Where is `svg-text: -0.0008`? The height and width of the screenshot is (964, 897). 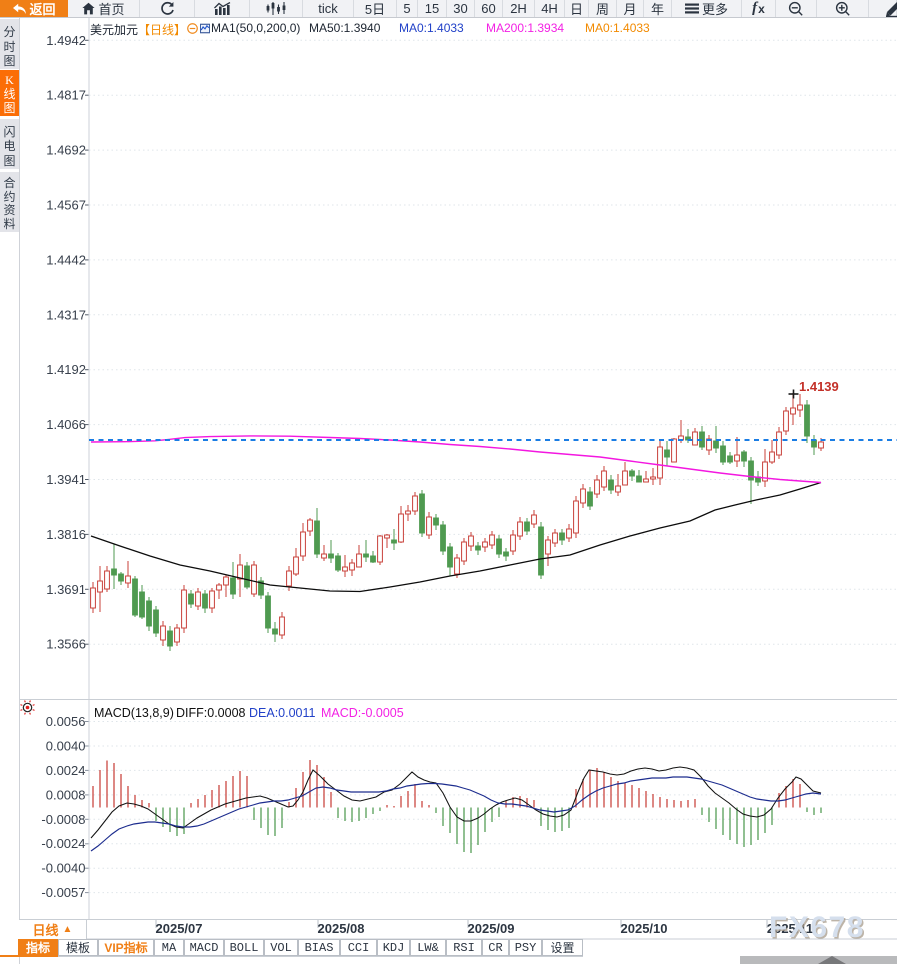 svg-text: -0.0008 is located at coordinates (63, 819).